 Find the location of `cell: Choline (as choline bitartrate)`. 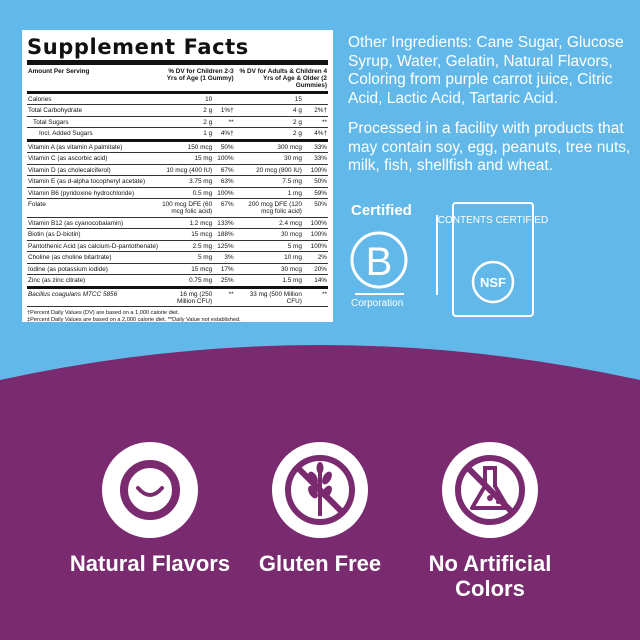

cell: Choline (as choline bitartrate) is located at coordinates (93, 257).